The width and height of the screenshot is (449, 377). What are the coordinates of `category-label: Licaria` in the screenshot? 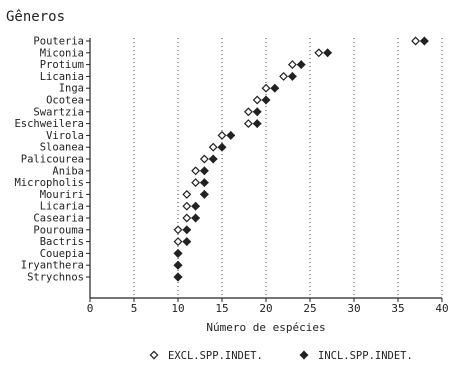 It's located at (62, 207).